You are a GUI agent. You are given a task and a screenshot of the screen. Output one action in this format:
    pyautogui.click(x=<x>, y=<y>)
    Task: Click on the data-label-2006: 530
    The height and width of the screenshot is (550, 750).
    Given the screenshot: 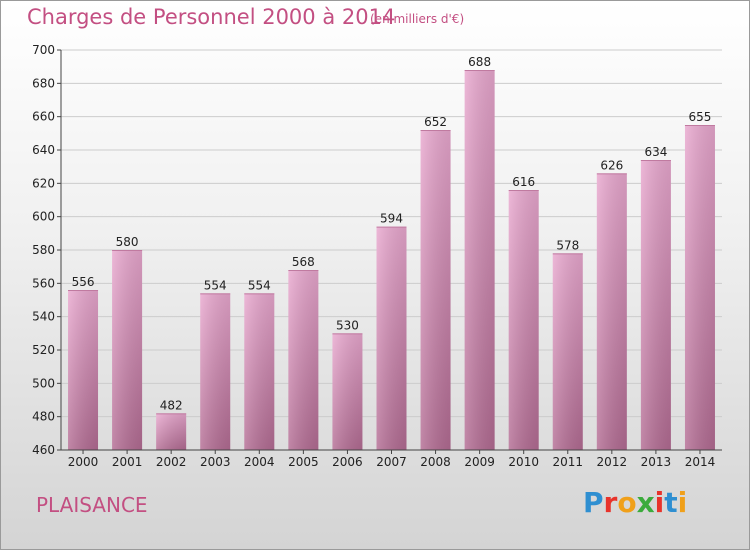 What is the action you would take?
    pyautogui.click(x=347, y=325)
    